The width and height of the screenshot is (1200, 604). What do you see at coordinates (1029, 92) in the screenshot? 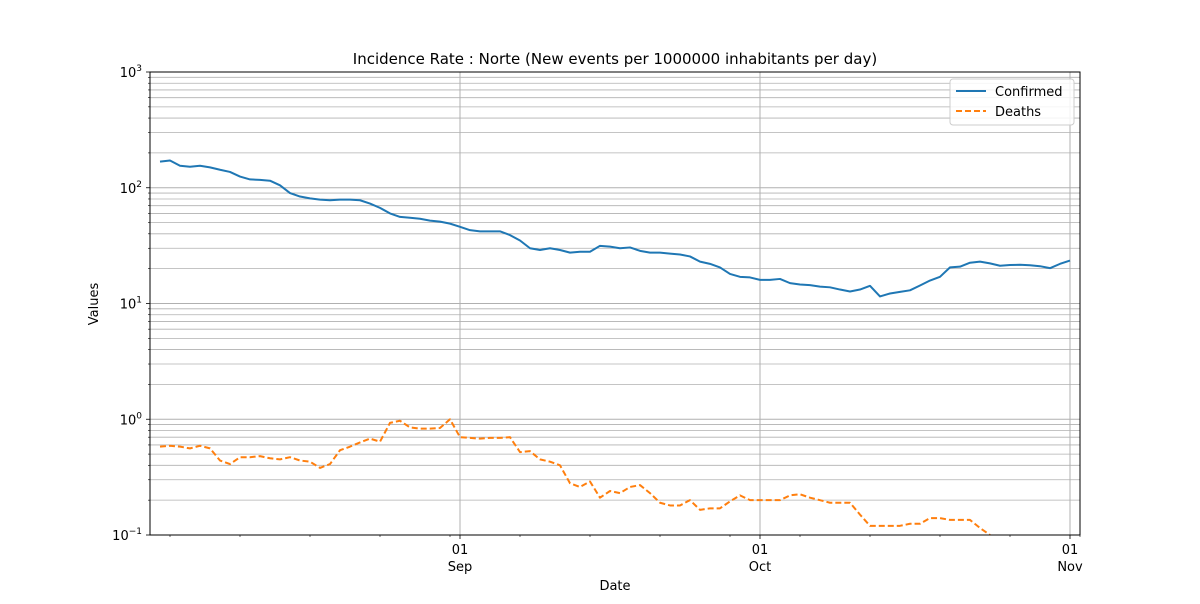
I see `legend-confirmed-label: Confirmed` at bounding box center [1029, 92].